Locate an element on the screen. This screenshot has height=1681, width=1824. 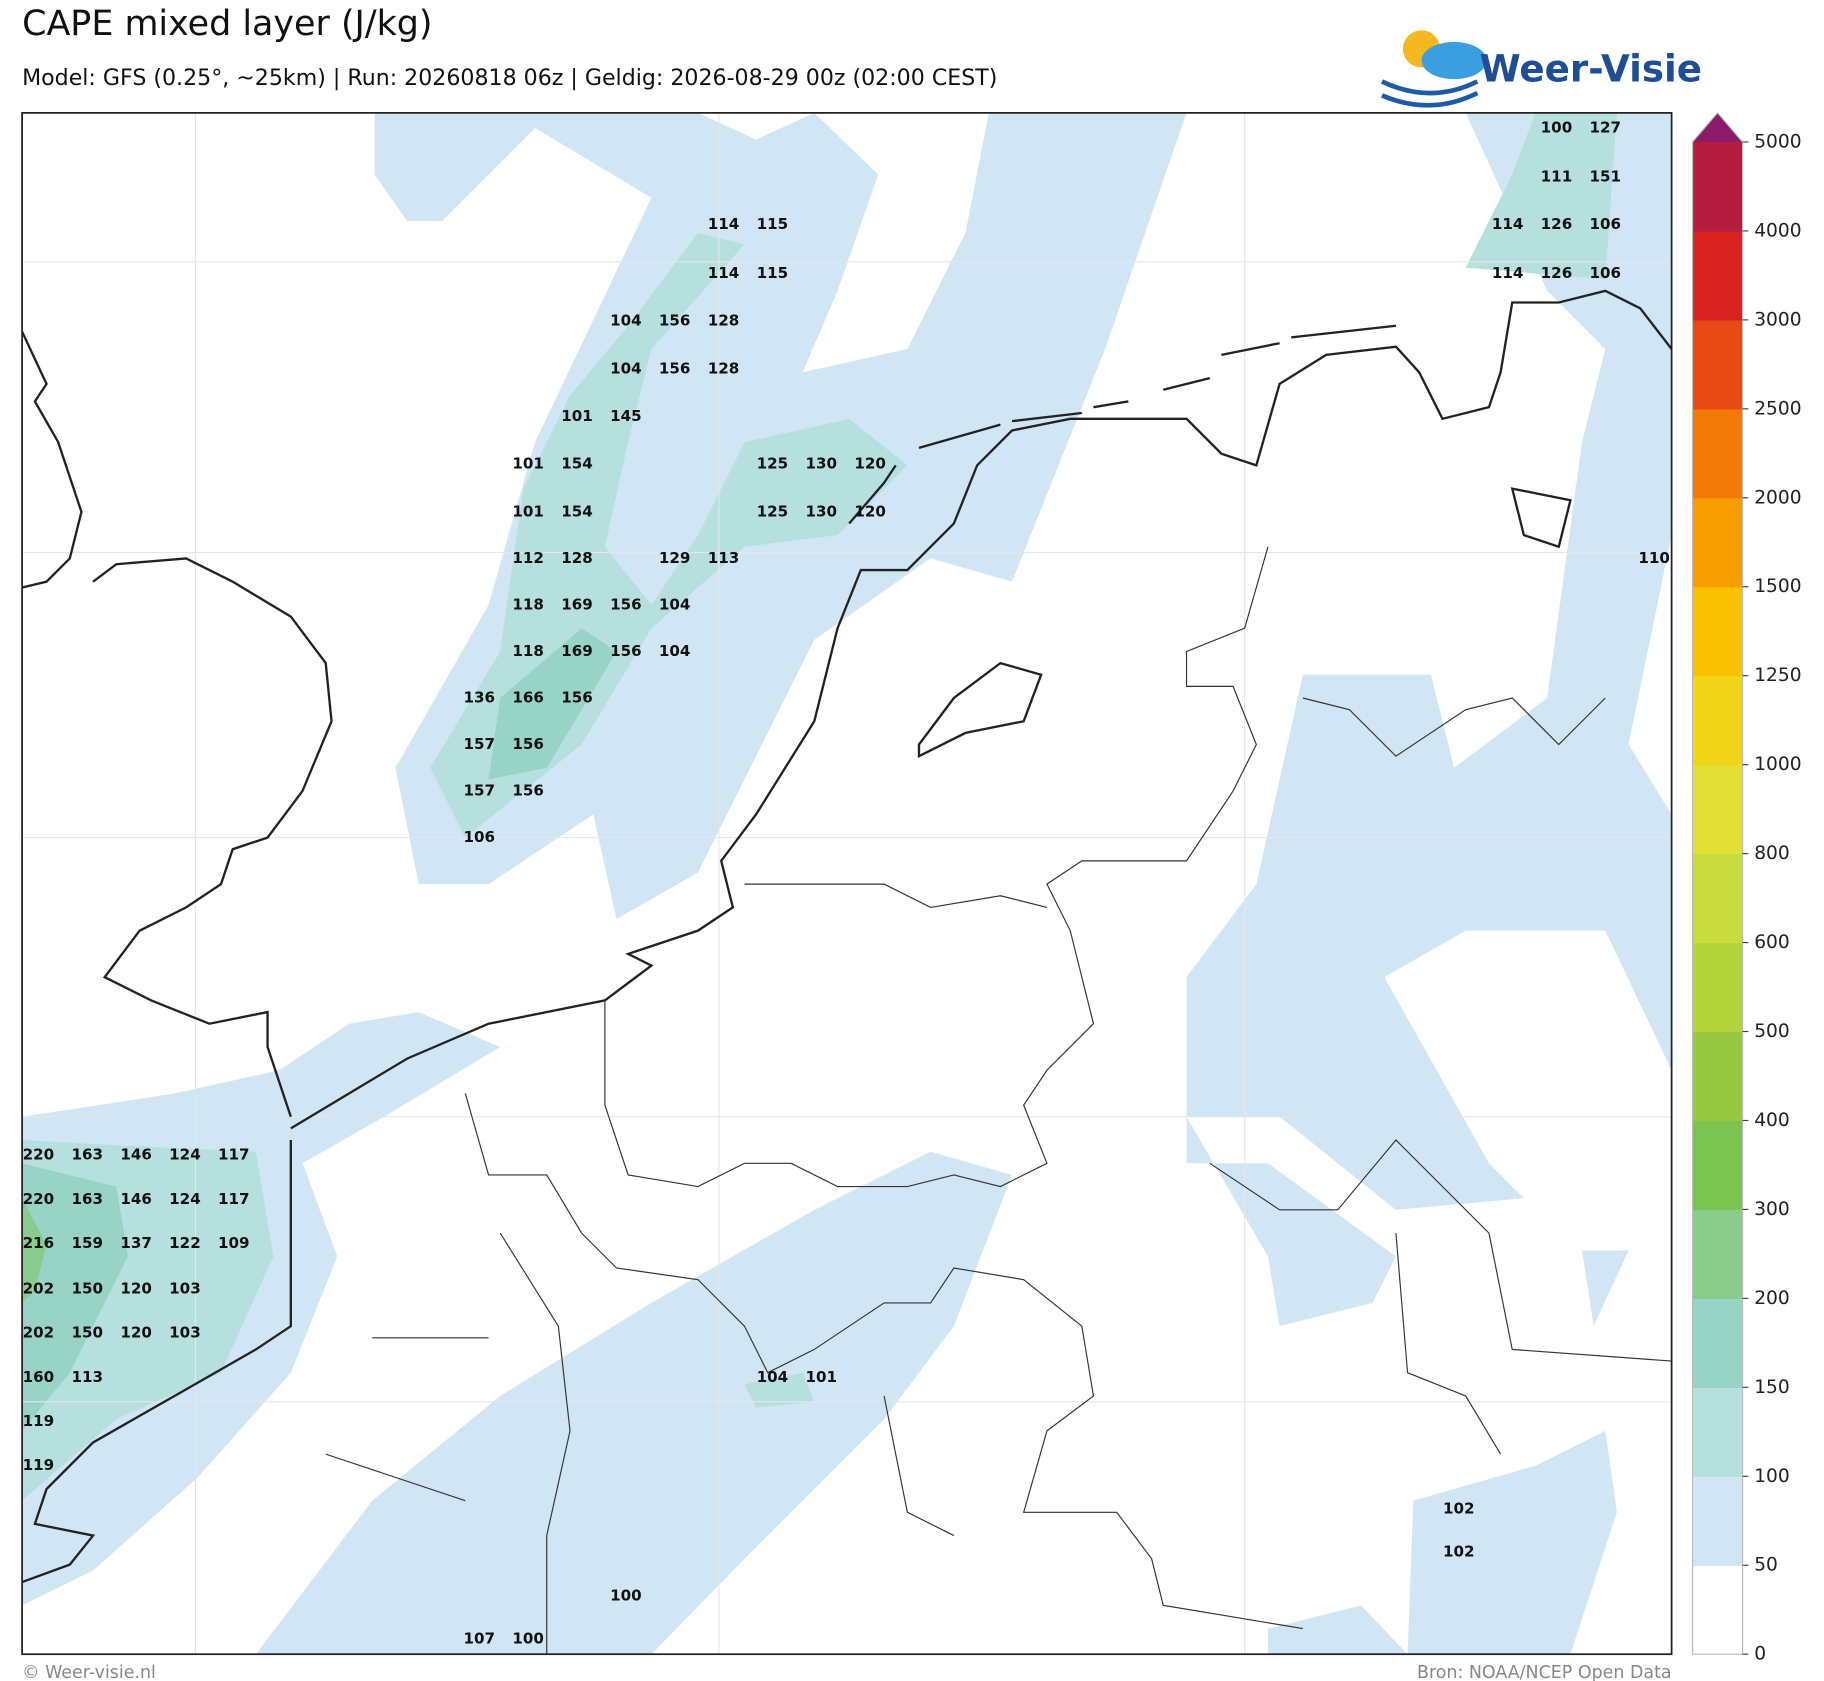
colorbar-label: 50 is located at coordinates (1766, 1565).